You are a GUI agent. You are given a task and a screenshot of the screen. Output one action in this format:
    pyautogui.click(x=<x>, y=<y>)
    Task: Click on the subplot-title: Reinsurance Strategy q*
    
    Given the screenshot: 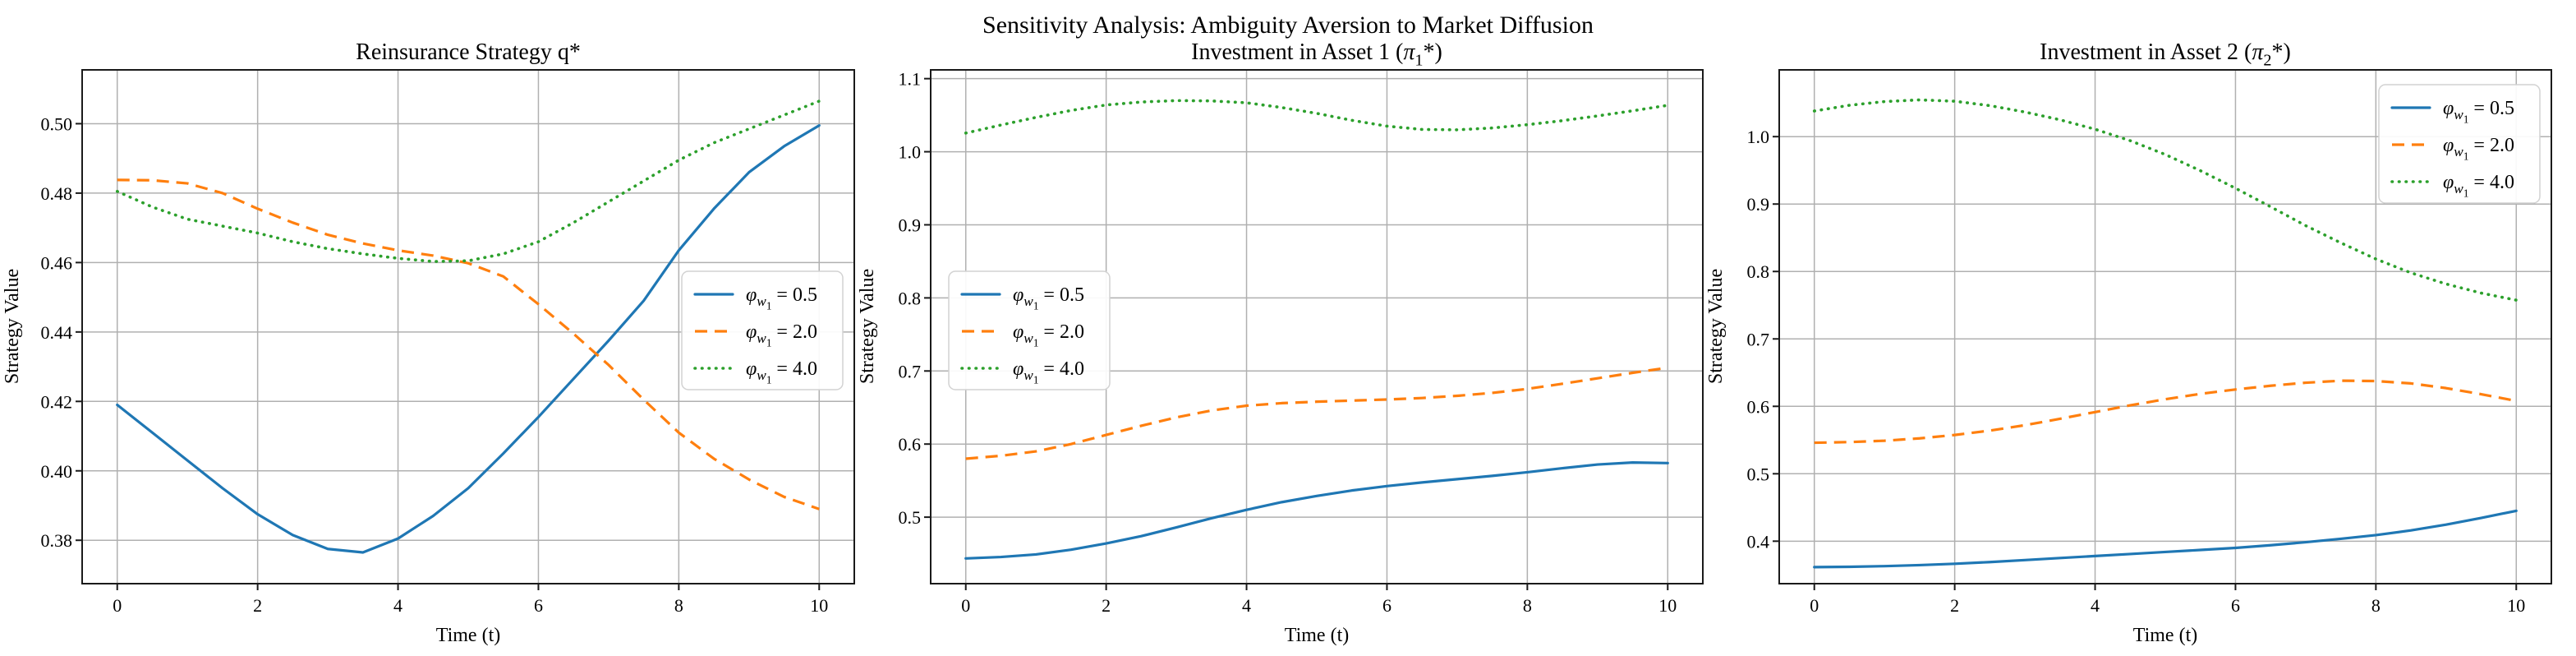 What is the action you would take?
    pyautogui.click(x=468, y=52)
    